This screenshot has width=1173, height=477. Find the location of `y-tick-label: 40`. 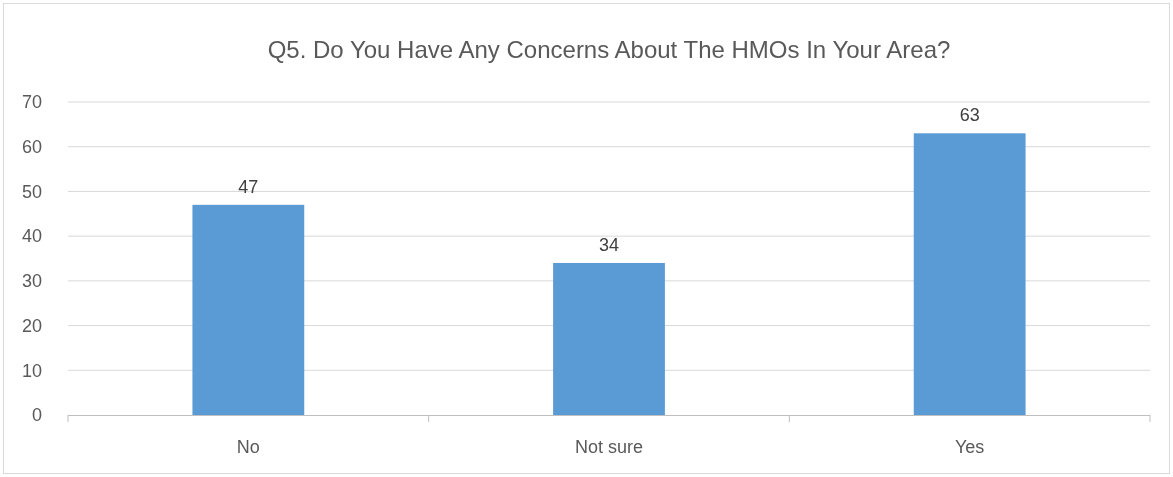

y-tick-label: 40 is located at coordinates (31, 236).